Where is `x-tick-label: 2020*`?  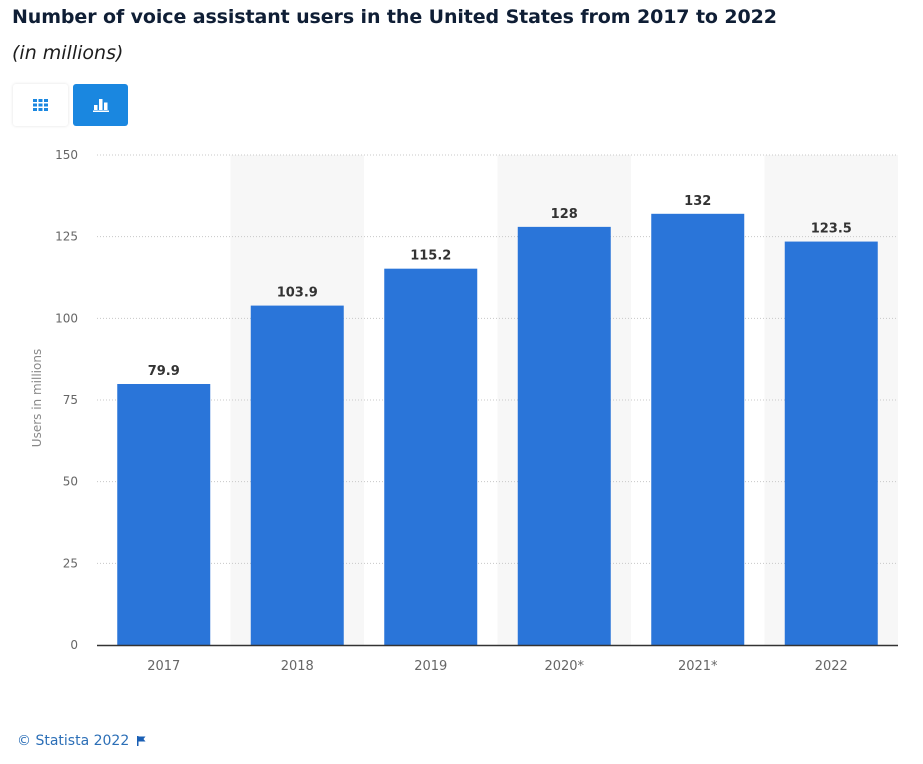 x-tick-label: 2020* is located at coordinates (564, 666).